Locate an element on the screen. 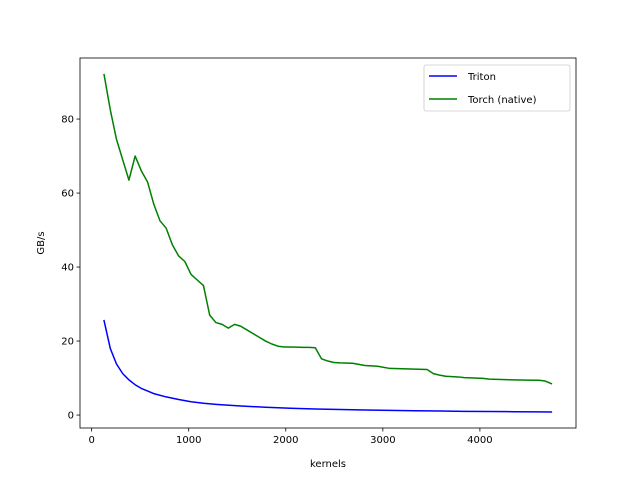  x-axis: 0 1000 2000 3000 4000 is located at coordinates (290, 437).